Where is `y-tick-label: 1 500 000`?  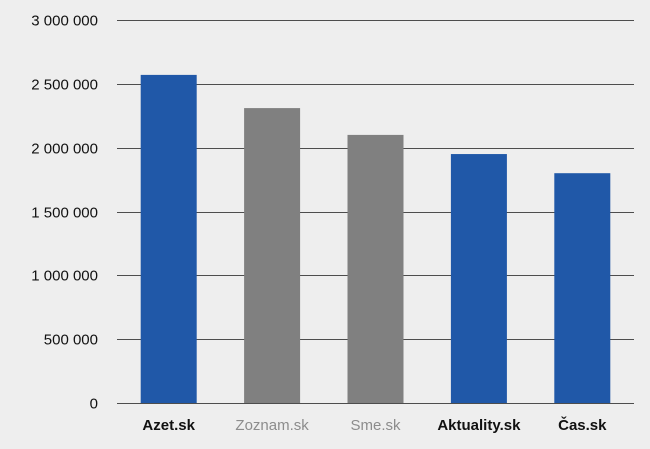
y-tick-label: 1 500 000 is located at coordinates (64, 213).